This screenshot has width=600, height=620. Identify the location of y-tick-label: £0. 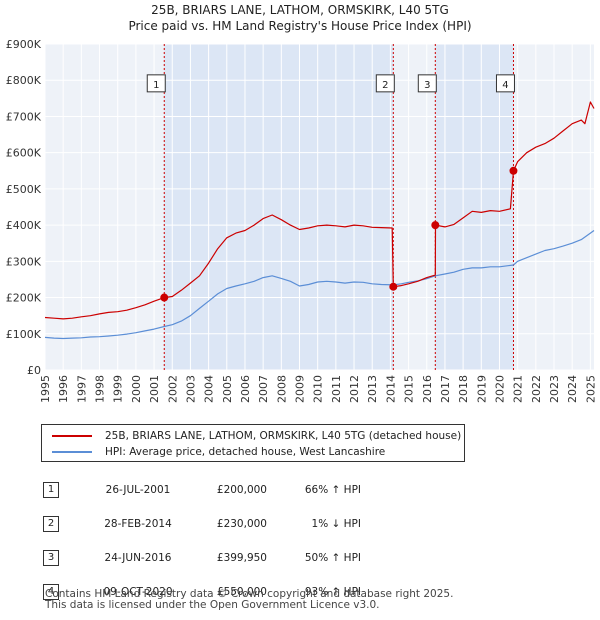
(34, 370).